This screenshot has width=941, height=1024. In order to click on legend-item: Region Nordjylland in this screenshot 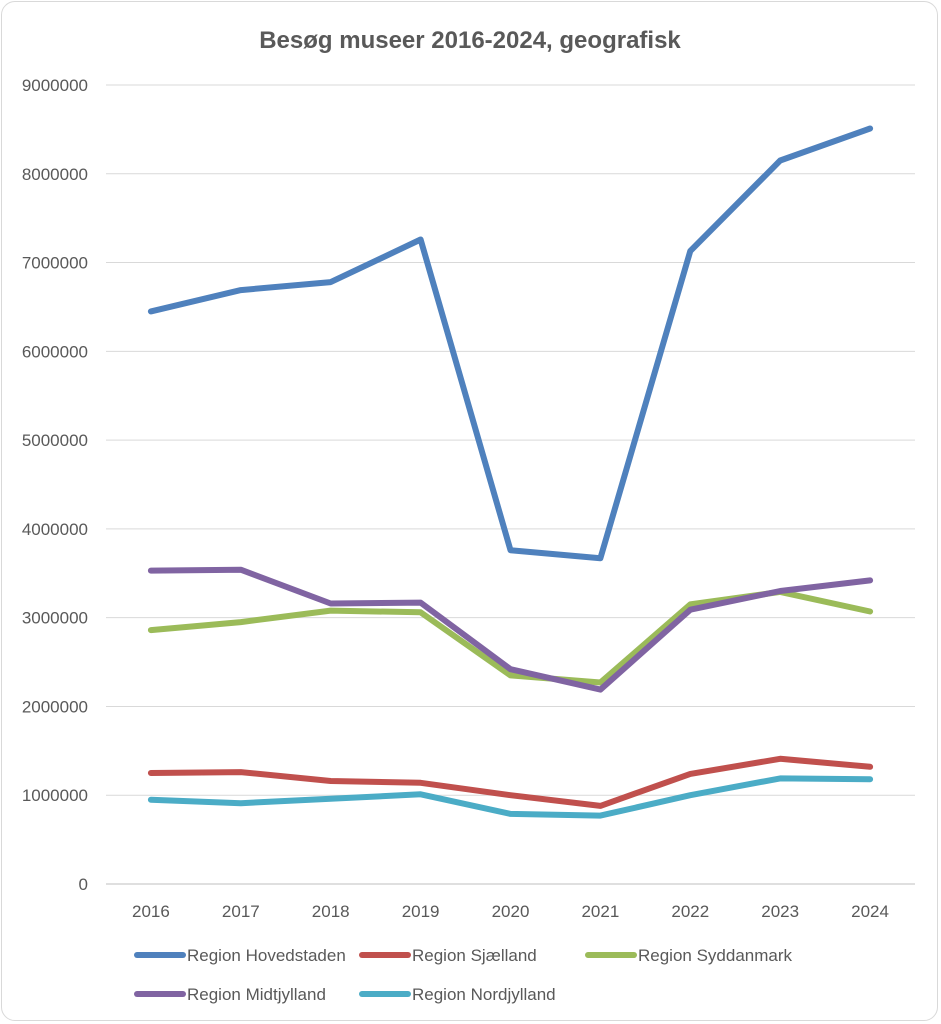, I will do `click(457, 994)`.